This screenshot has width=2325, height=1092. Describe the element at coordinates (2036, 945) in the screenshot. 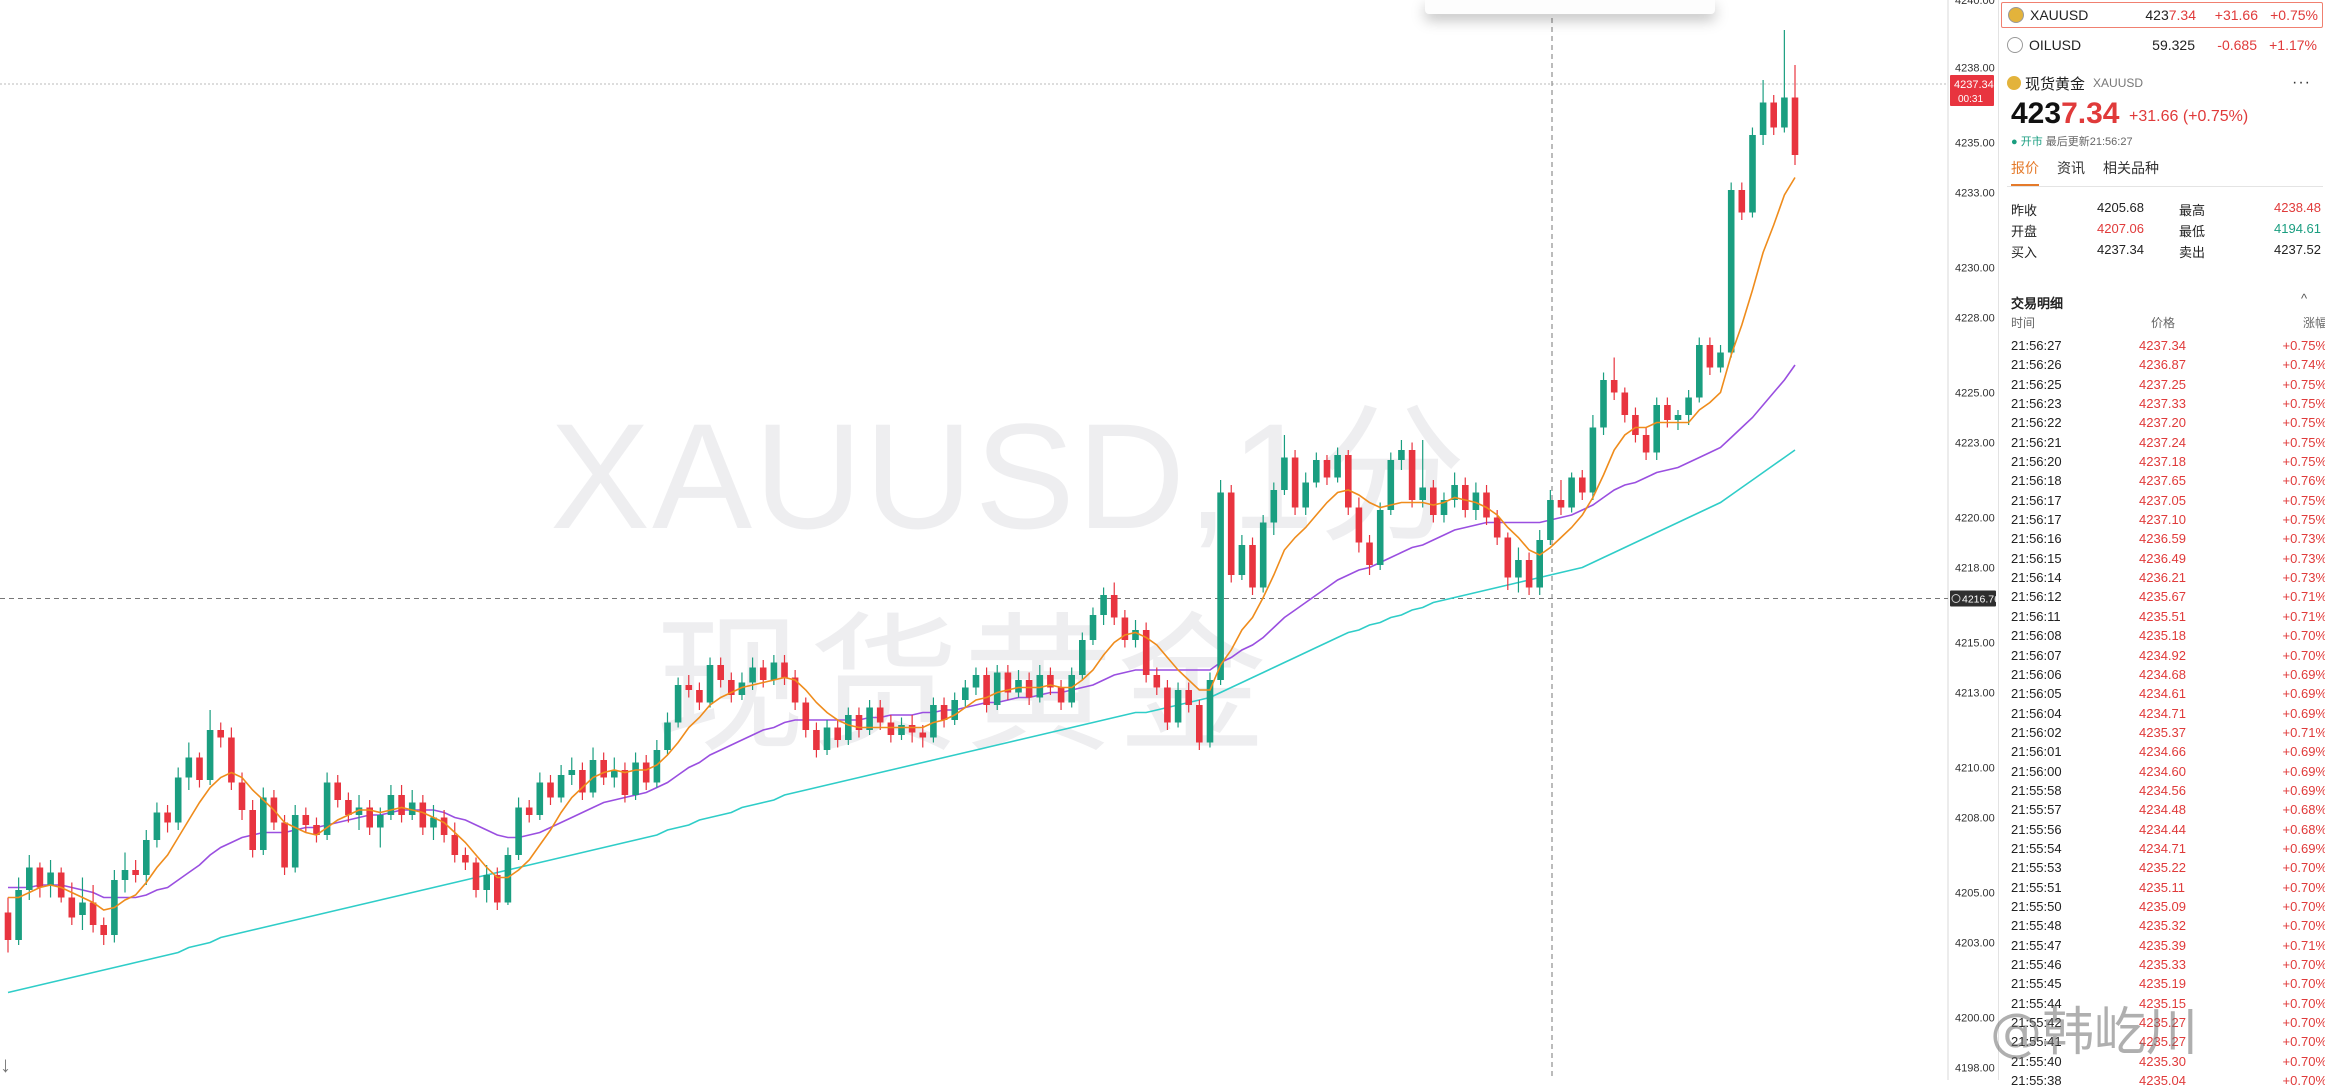

I see `trade-time: 21:55:47` at that location.